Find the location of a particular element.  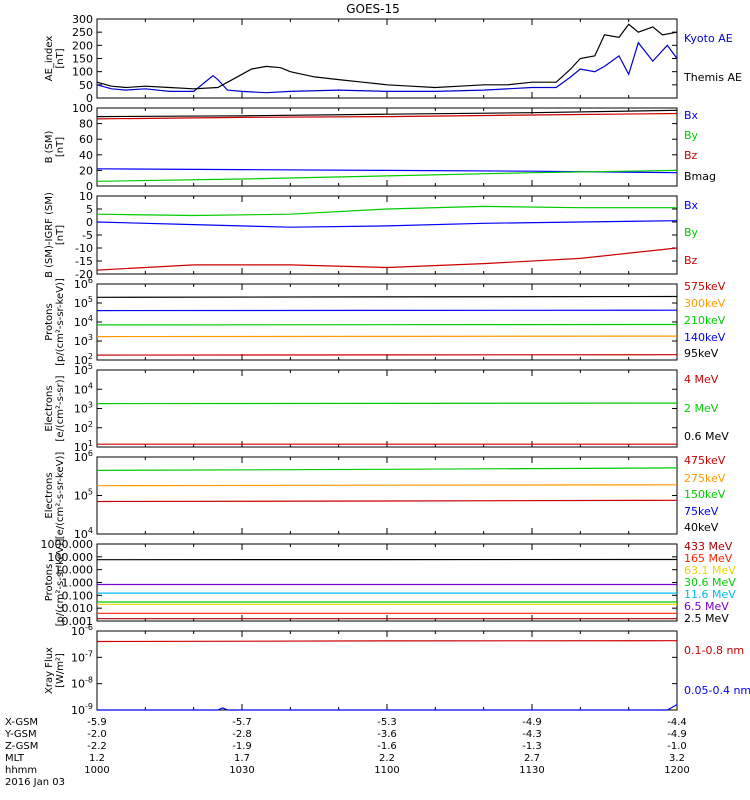

footer-value: -5.7 is located at coordinates (242, 722).